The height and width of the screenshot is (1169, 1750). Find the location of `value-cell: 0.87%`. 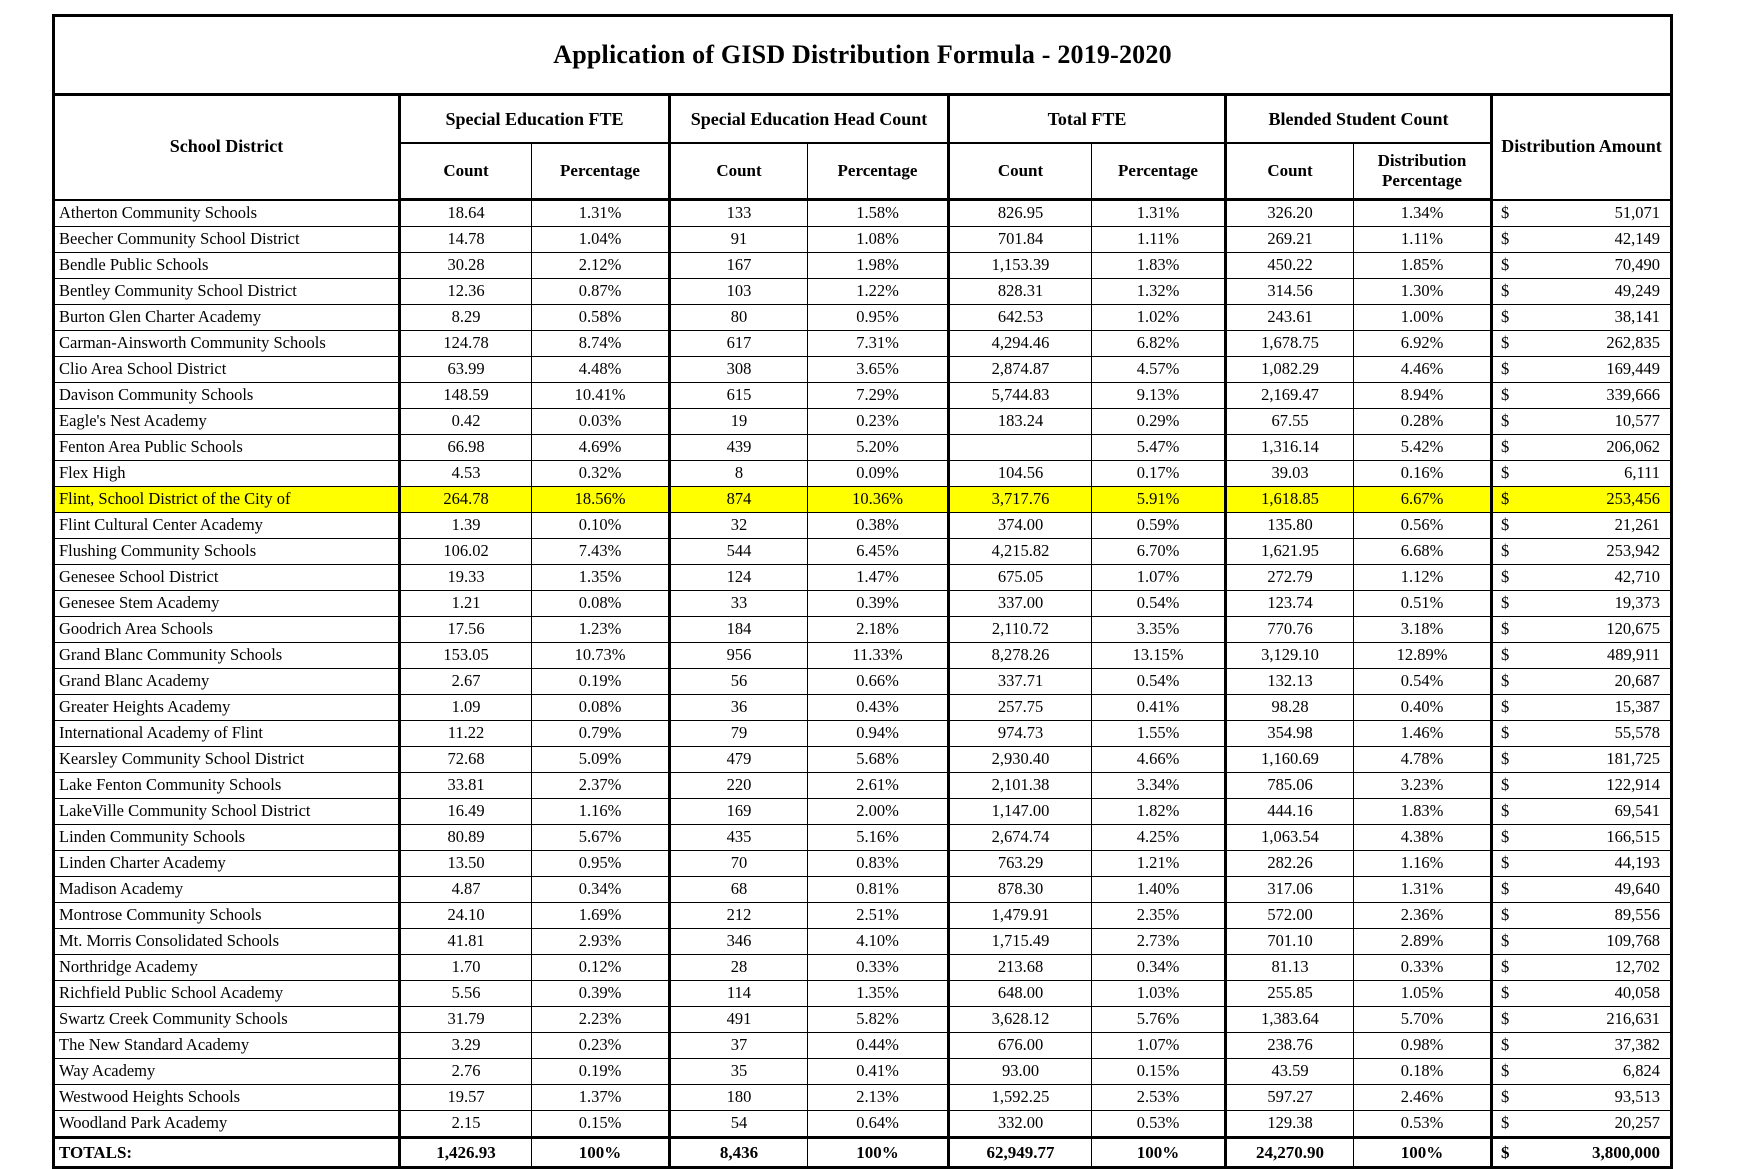

value-cell: 0.87% is located at coordinates (600, 291).